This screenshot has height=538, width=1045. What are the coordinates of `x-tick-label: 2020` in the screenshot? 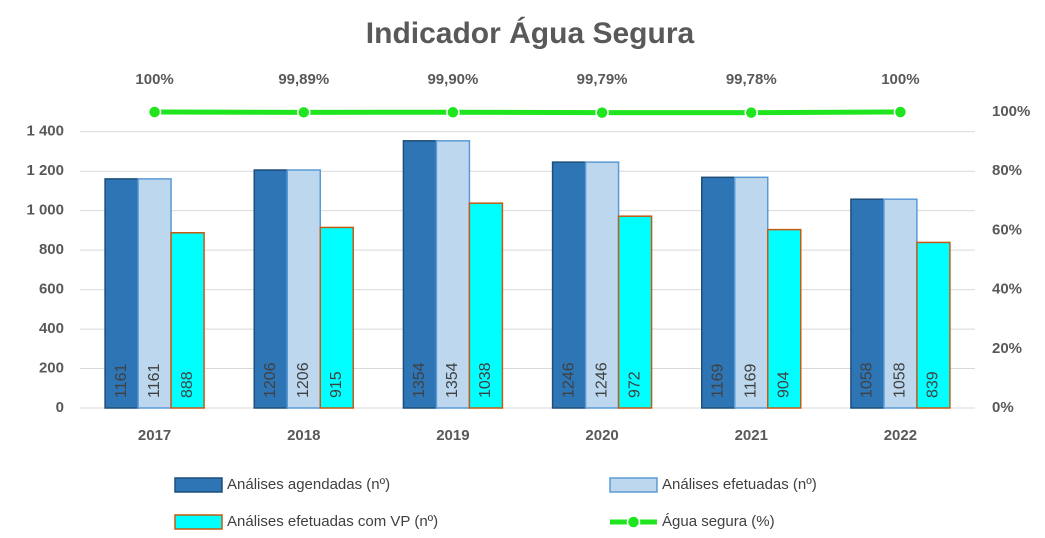 It's located at (601, 435).